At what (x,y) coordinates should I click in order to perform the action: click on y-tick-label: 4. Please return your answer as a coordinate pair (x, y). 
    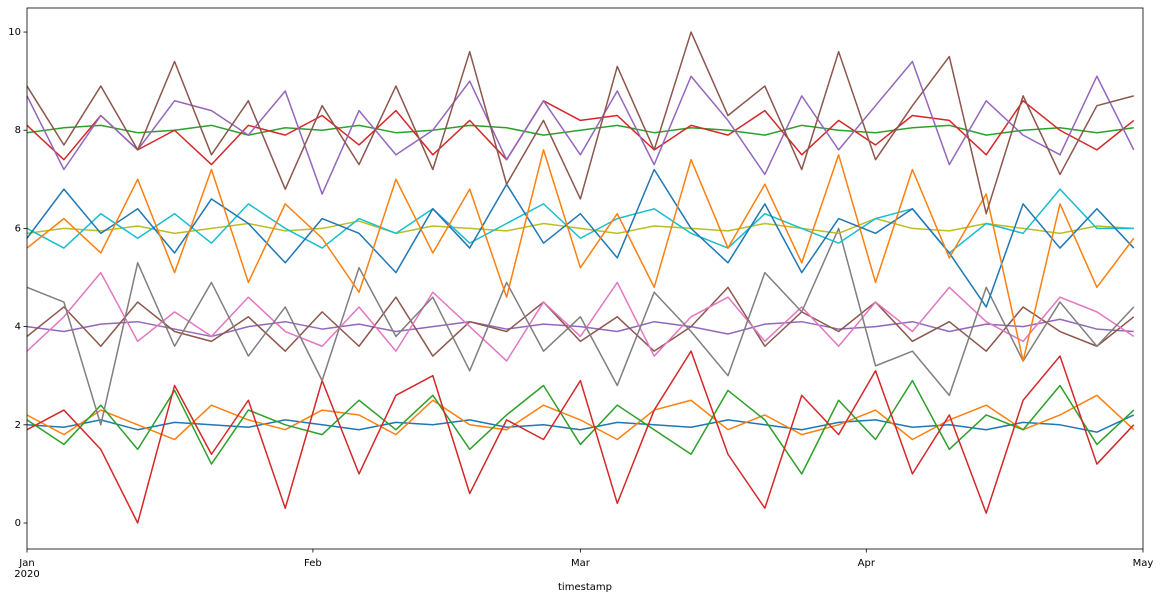
    Looking at the image, I should click on (18, 327).